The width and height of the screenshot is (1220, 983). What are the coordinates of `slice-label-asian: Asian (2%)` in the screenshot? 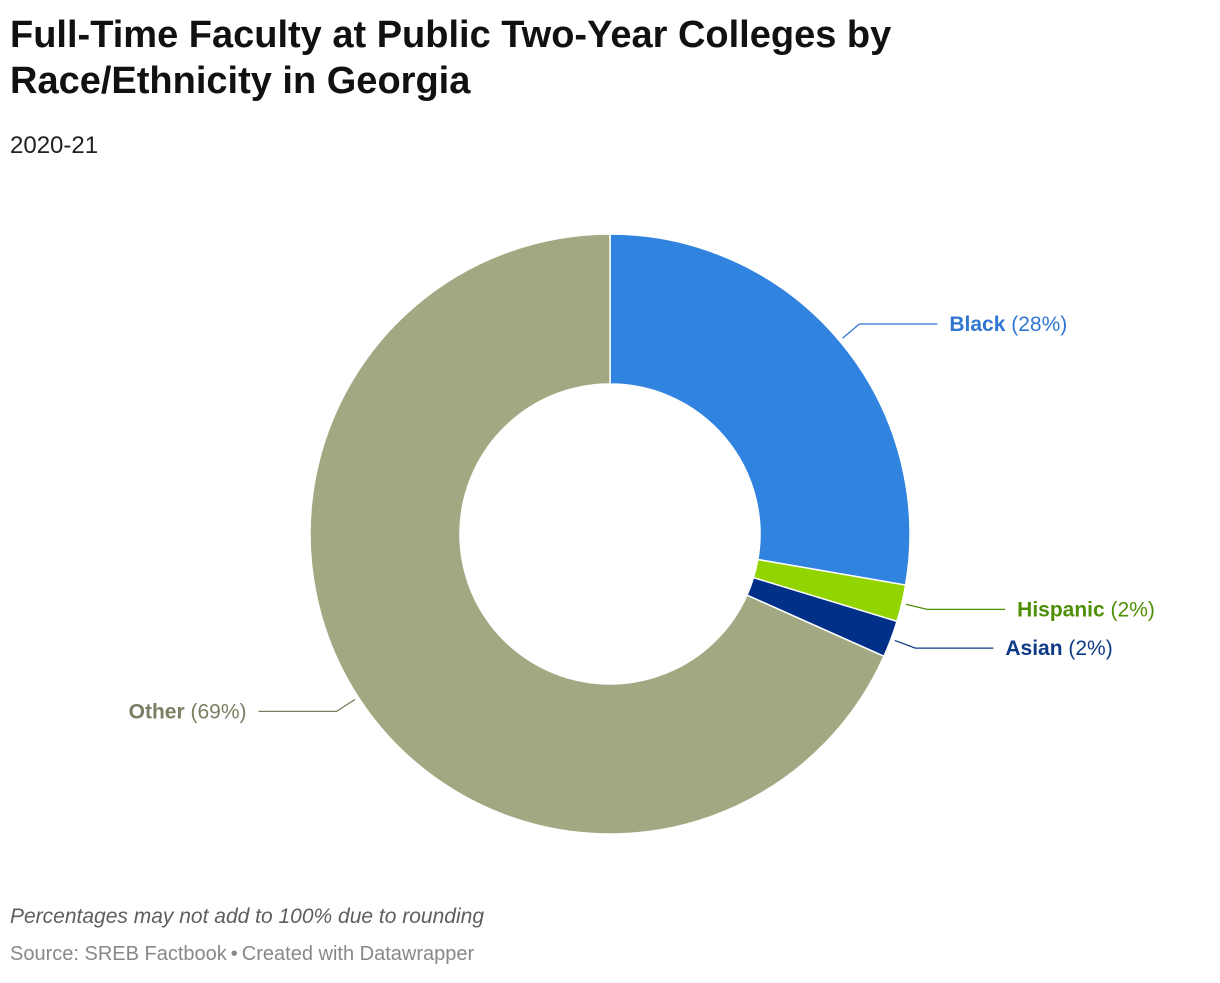 It's located at (1058, 648).